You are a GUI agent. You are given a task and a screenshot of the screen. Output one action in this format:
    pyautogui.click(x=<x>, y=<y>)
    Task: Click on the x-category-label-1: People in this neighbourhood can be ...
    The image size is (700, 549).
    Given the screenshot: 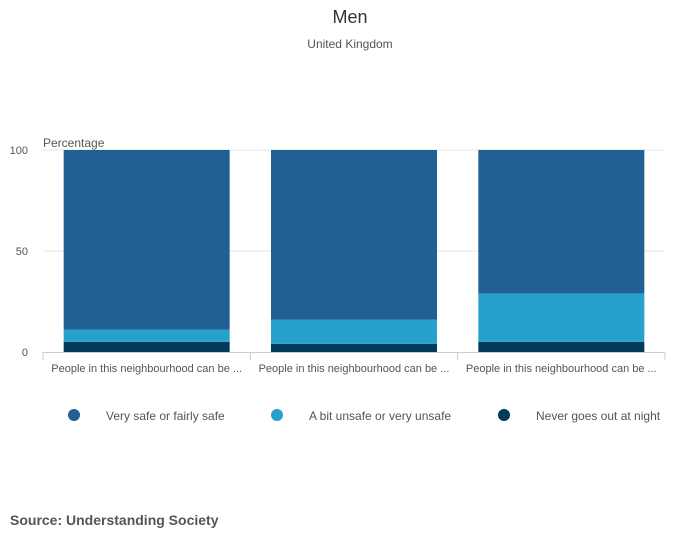 What is the action you would take?
    pyautogui.click(x=146, y=369)
    